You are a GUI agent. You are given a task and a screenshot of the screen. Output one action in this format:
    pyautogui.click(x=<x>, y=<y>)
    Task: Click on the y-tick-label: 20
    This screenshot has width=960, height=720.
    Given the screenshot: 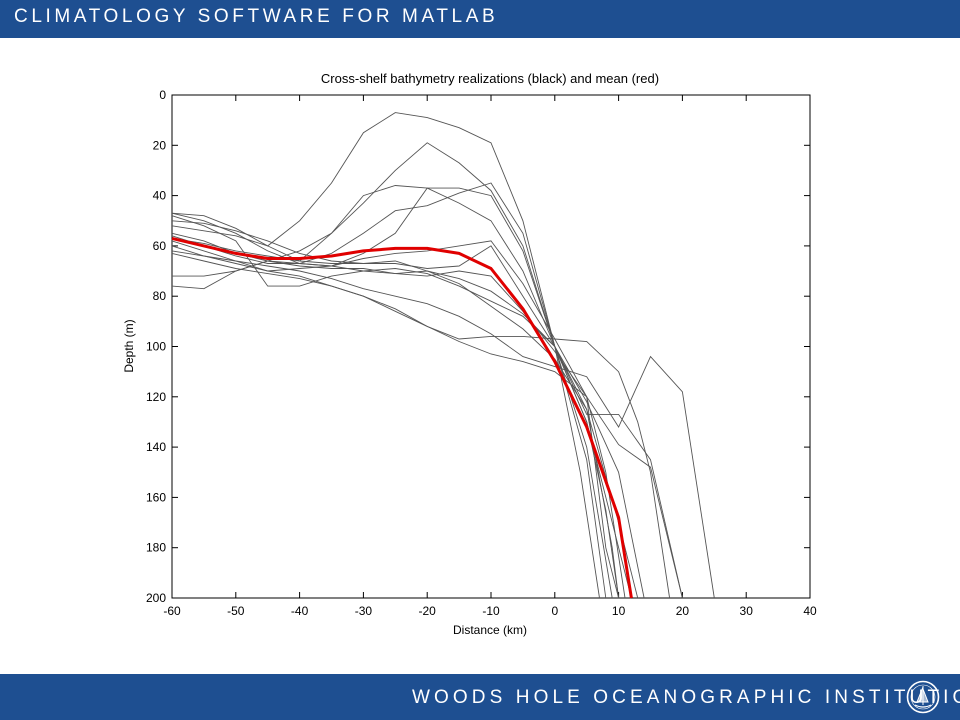 What is the action you would take?
    pyautogui.click(x=160, y=145)
    